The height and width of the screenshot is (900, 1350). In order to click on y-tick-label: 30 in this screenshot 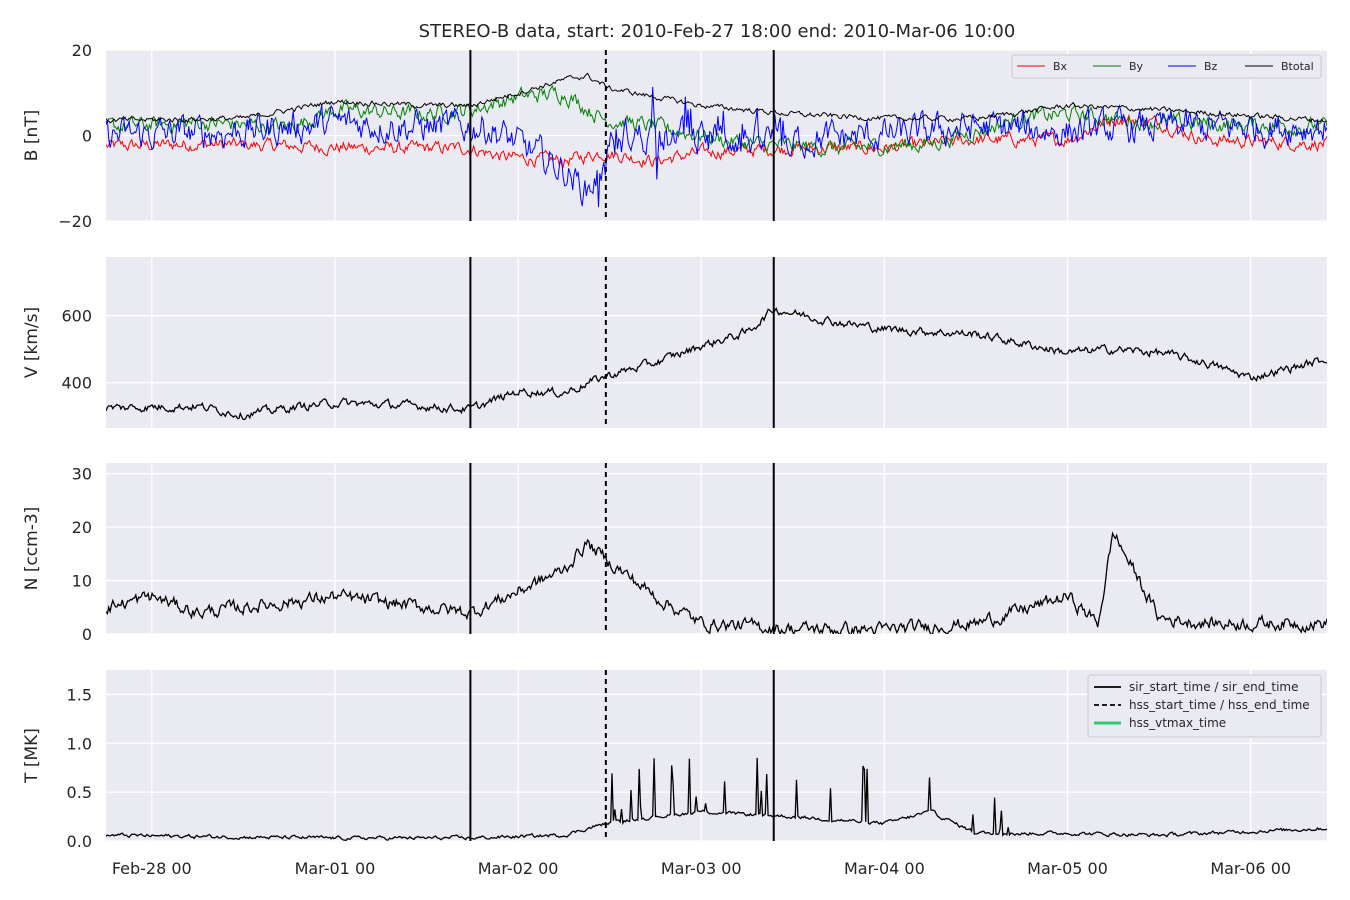, I will do `click(82, 474)`.